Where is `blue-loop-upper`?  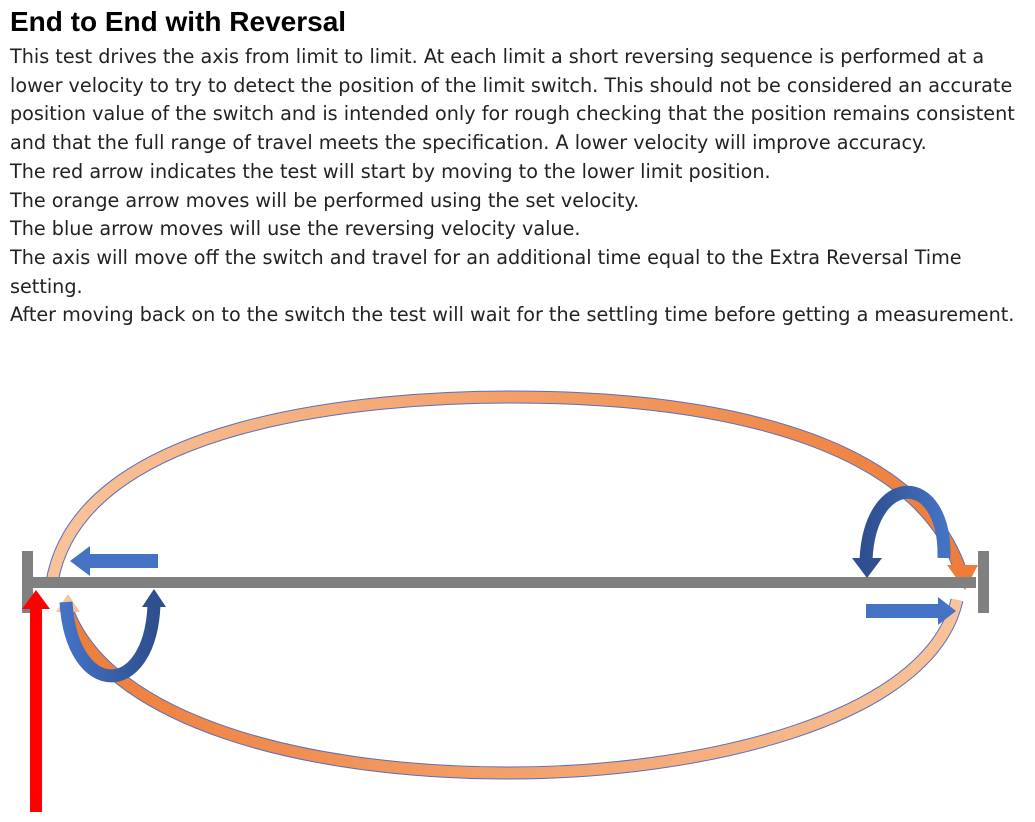
blue-loop-upper is located at coordinates (905, 523).